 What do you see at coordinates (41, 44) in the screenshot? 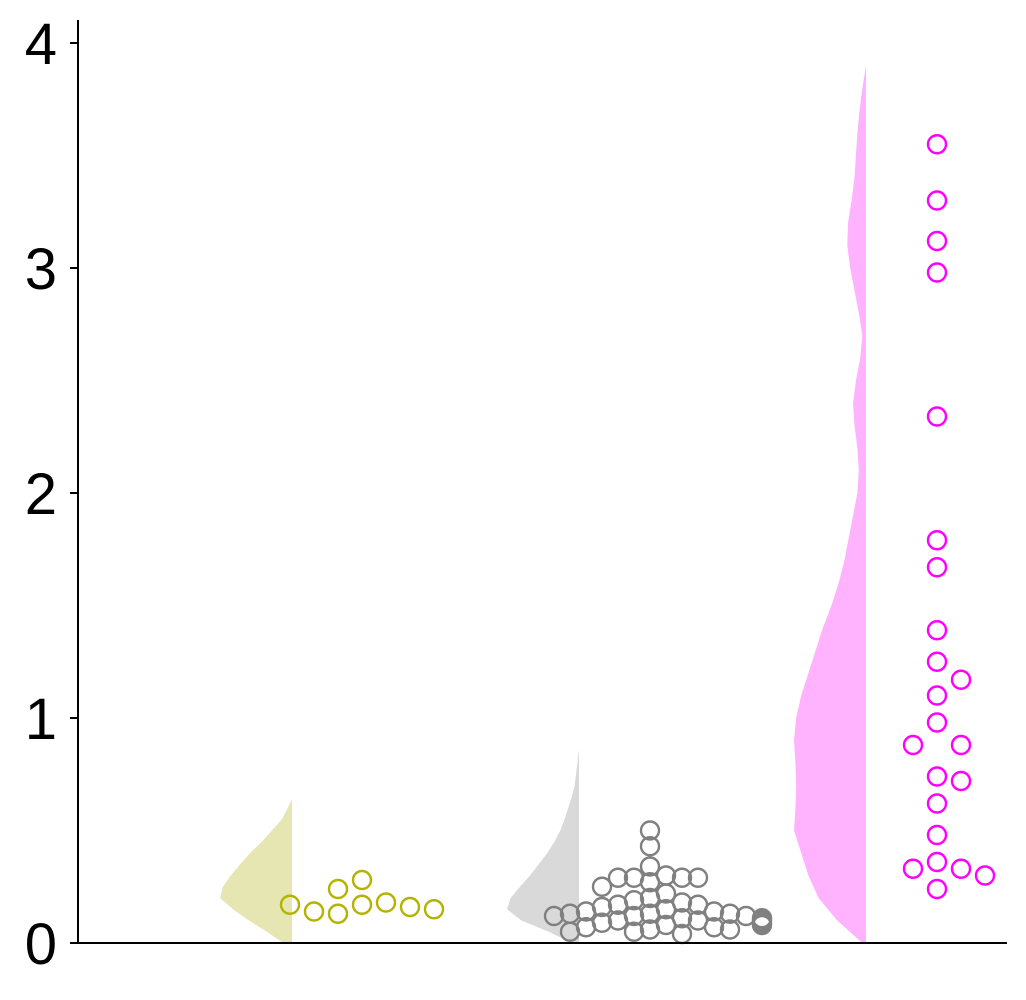
I see `y-tick-label: 4` at bounding box center [41, 44].